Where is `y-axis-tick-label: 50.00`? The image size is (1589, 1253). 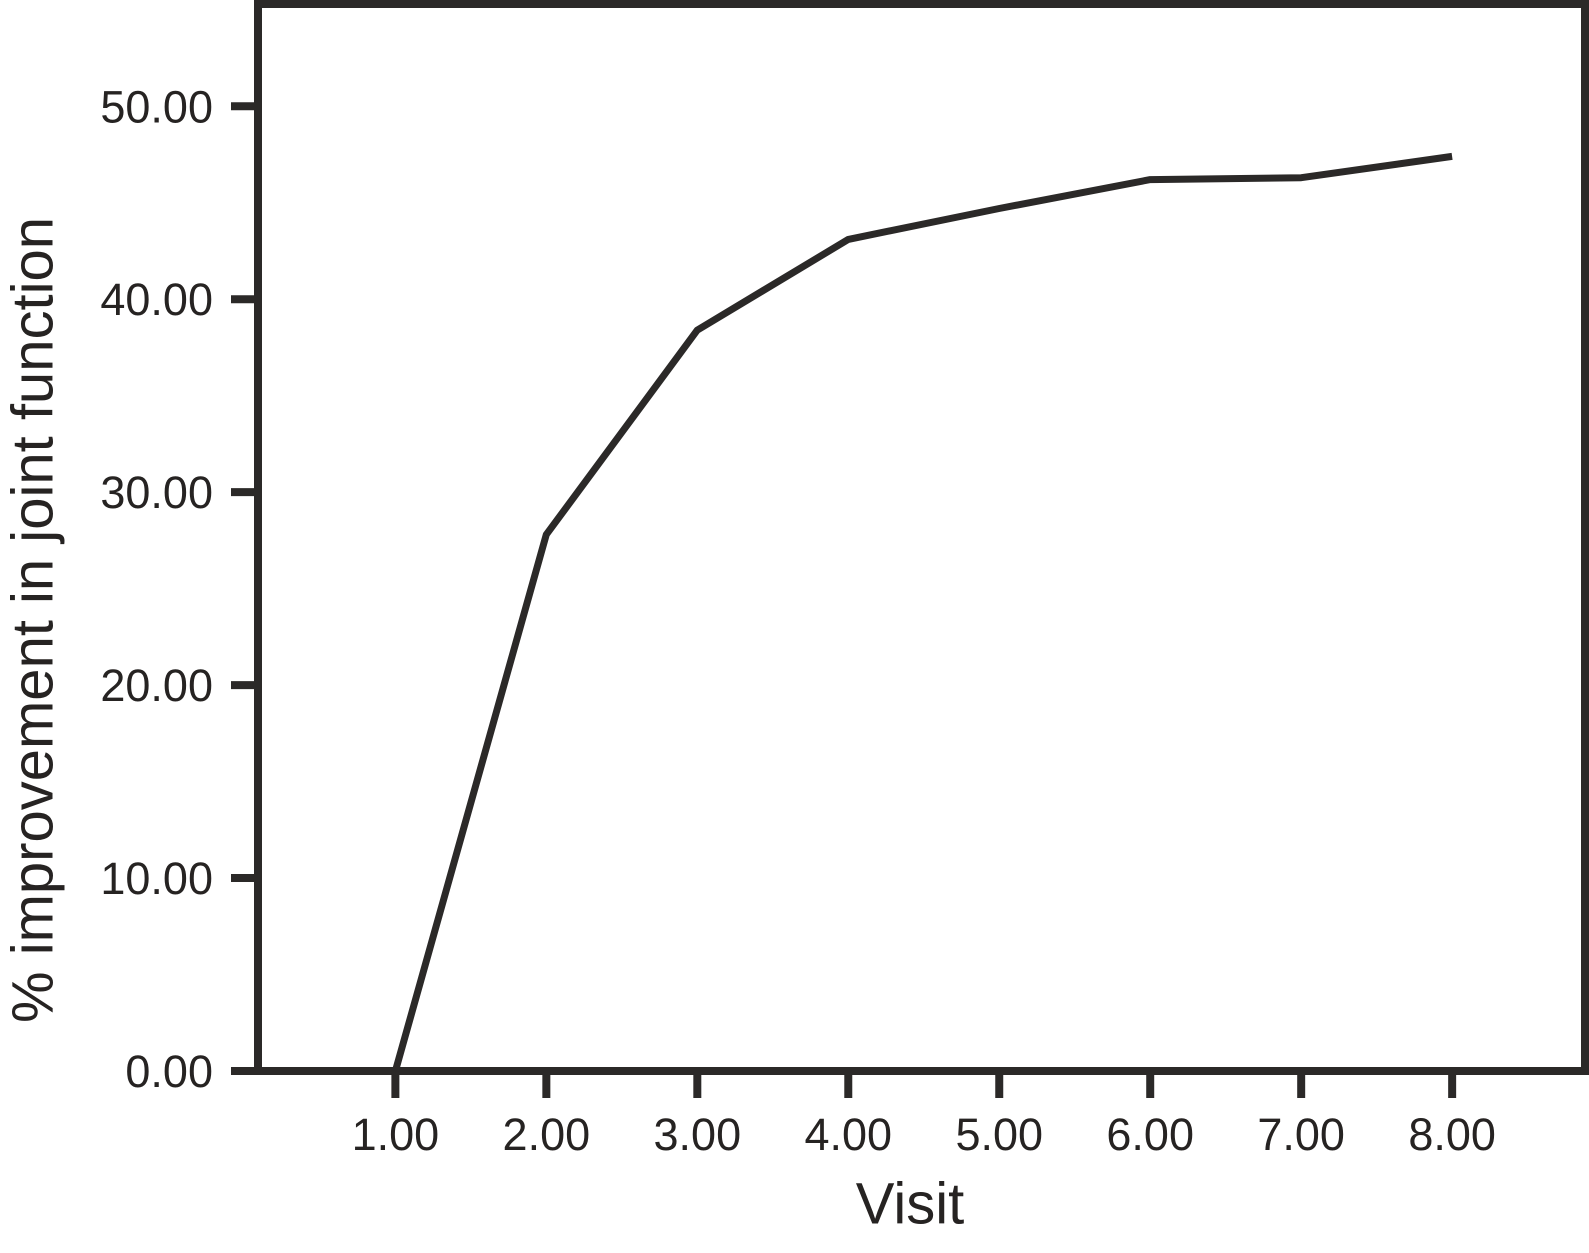 y-axis-tick-label: 50.00 is located at coordinates (156, 106).